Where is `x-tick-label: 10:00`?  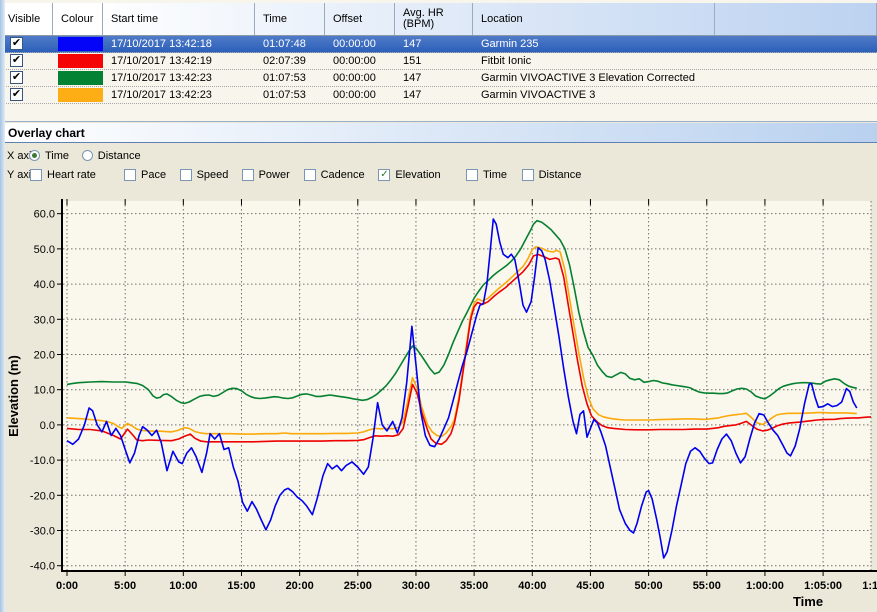
x-tick-label: 10:00 is located at coordinates (183, 586).